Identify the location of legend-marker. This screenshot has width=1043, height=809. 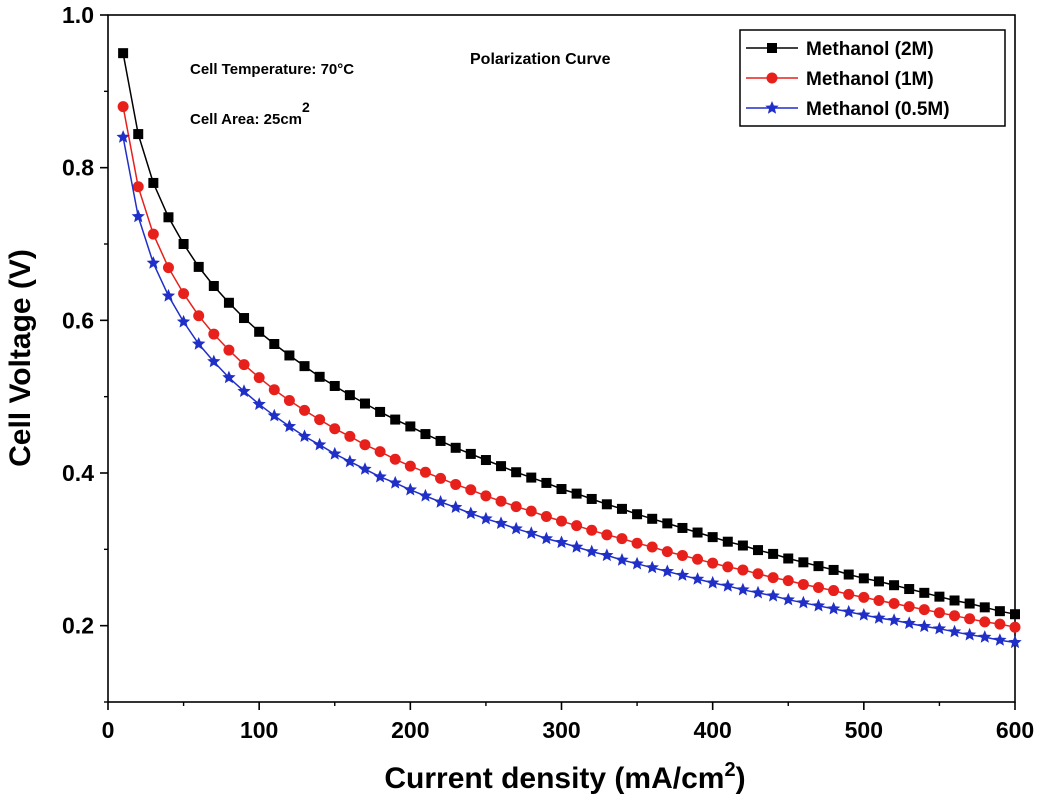
(772, 107).